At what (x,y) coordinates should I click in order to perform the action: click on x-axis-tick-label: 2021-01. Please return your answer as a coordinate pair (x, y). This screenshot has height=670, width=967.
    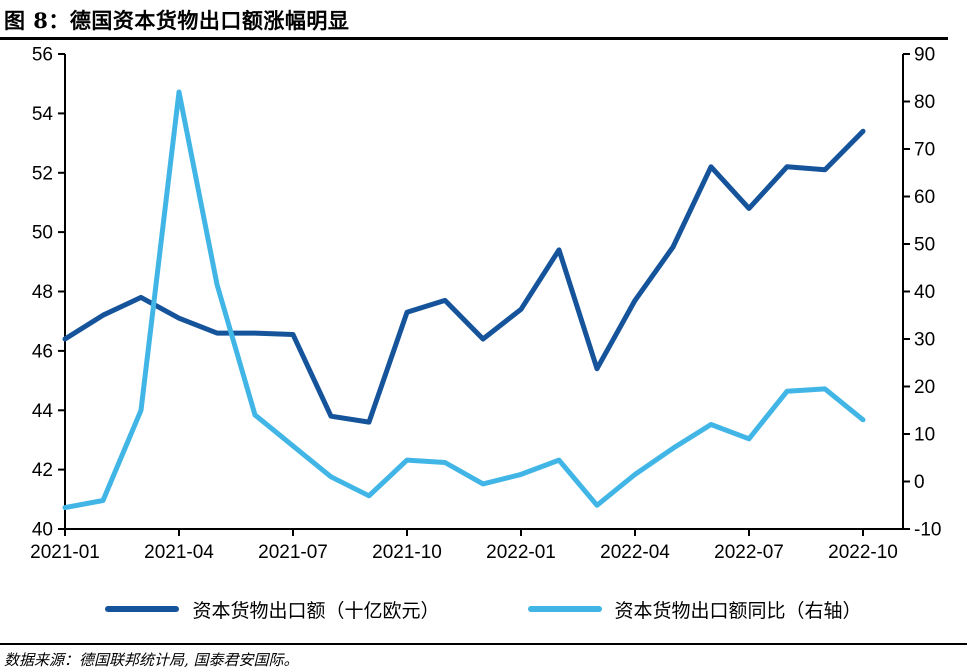
    Looking at the image, I should click on (65, 552).